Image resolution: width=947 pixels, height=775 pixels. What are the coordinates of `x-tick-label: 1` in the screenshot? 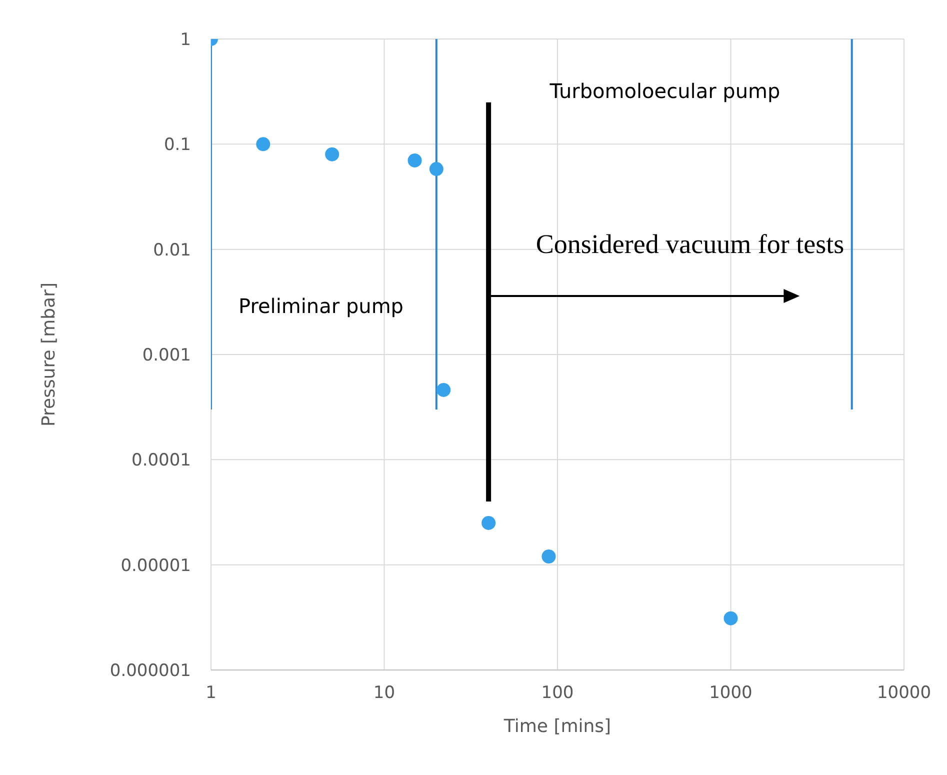 It's located at (211, 693).